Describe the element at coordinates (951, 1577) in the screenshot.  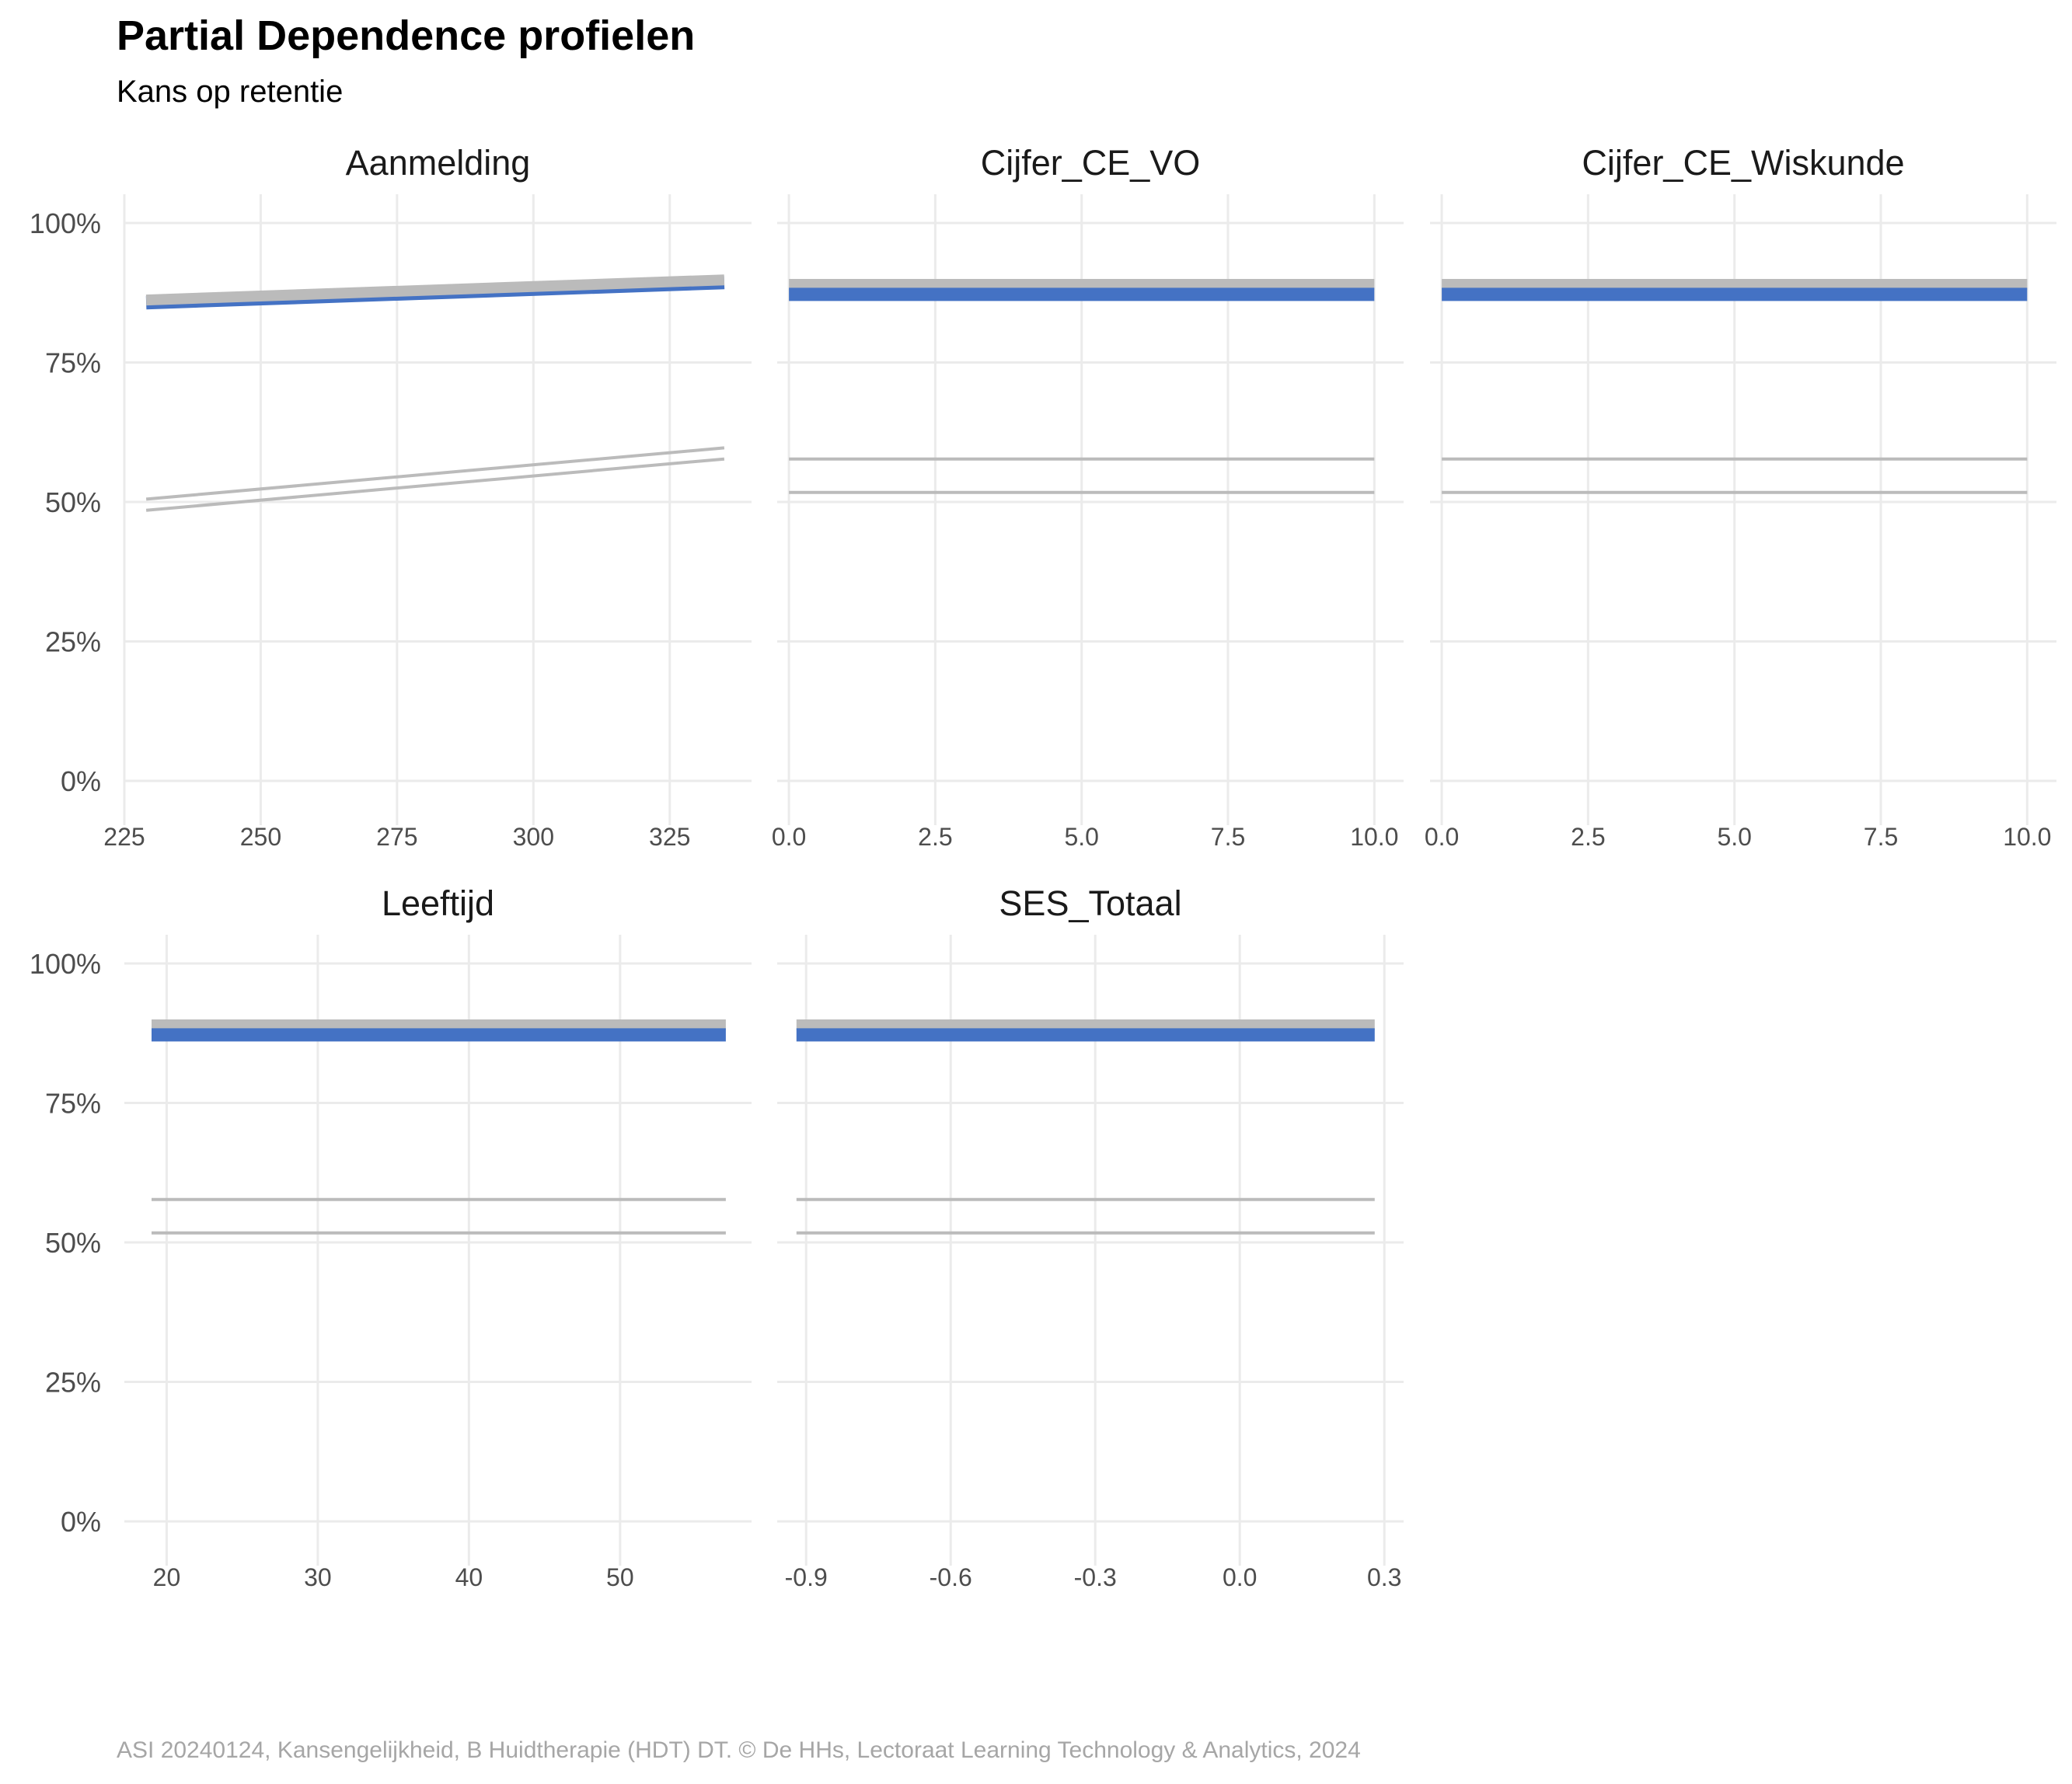
I see `x-tick-label: -0.6` at that location.